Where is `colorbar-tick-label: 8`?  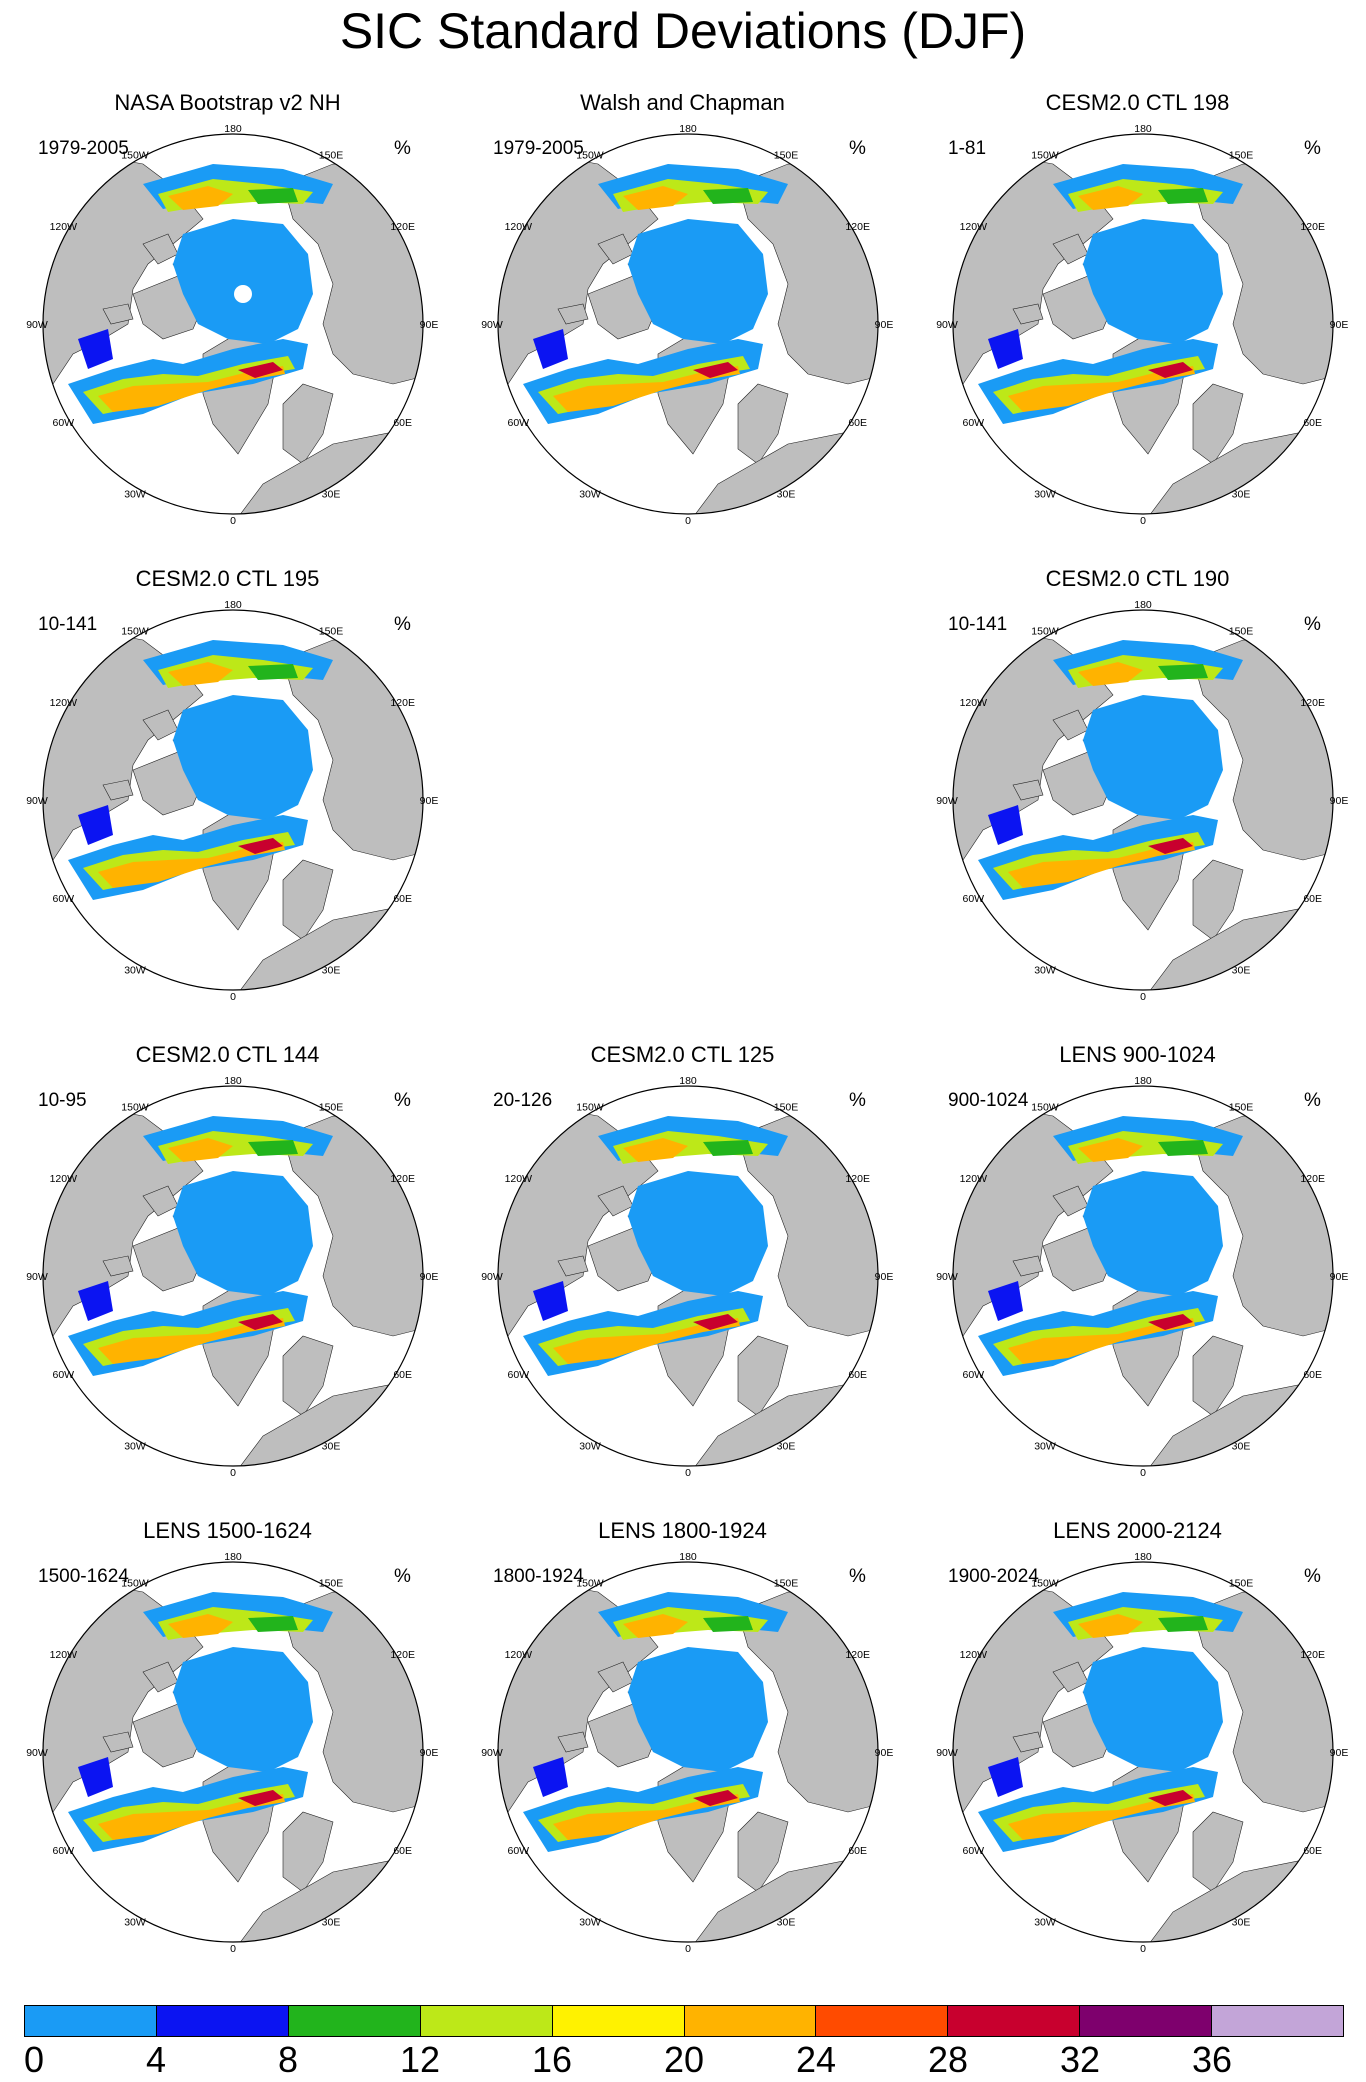 colorbar-tick-label: 8 is located at coordinates (288, 2059).